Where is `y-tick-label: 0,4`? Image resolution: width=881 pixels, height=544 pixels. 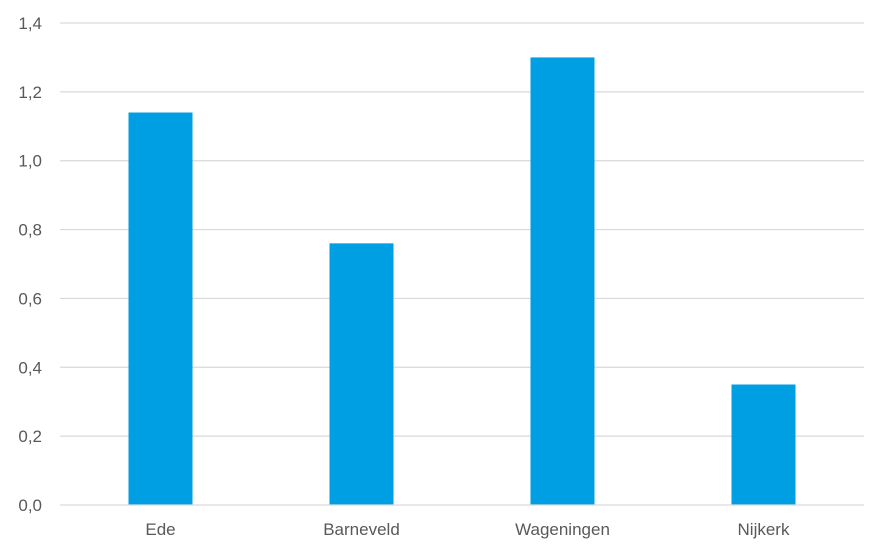
y-tick-label: 0,4 is located at coordinates (30, 367).